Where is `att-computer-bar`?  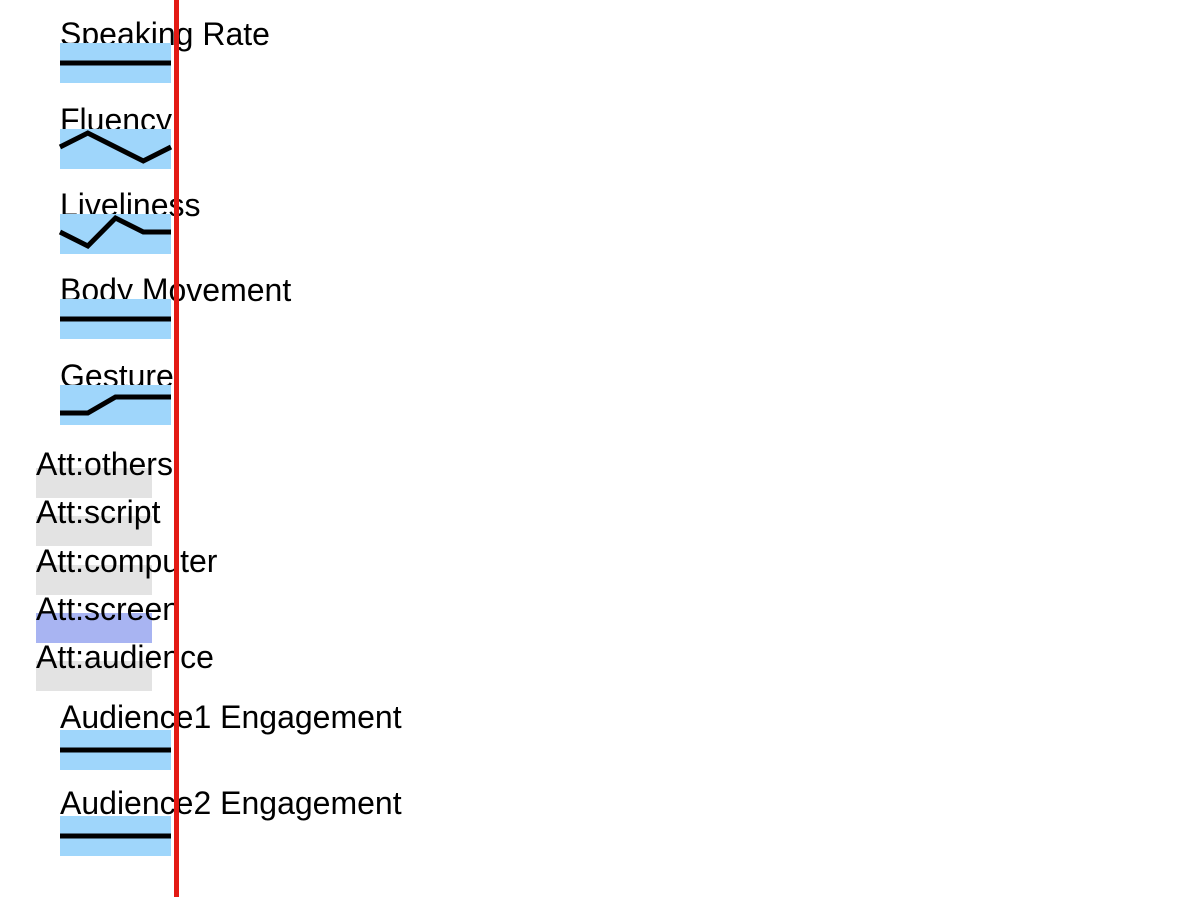 att-computer-bar is located at coordinates (94, 580).